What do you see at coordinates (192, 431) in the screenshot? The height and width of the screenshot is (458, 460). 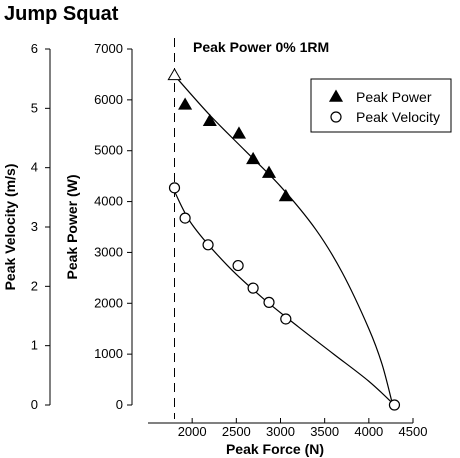 I see `x-tick-label: 2000` at bounding box center [192, 431].